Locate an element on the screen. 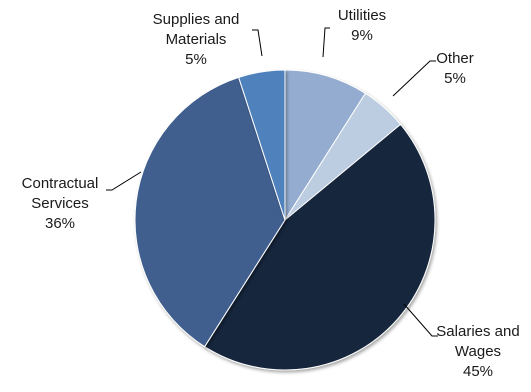  data-label-utilities: Utilities 9% is located at coordinates (362, 25).